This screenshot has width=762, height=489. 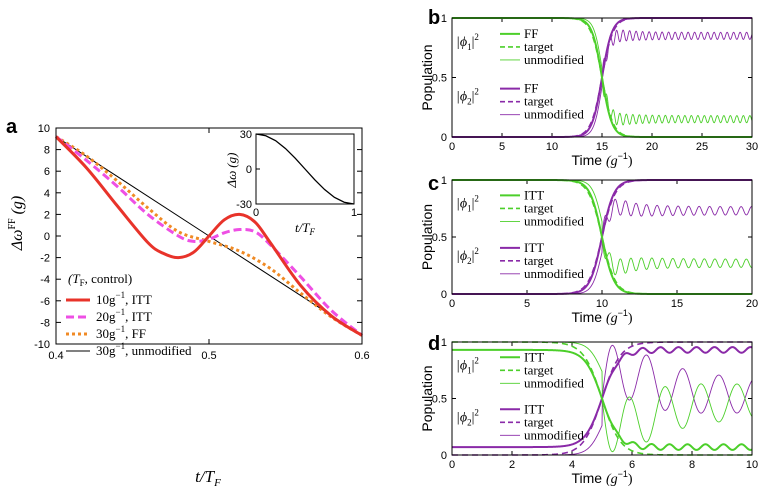 I want to click on inset-frame, so click(x=305, y=169).